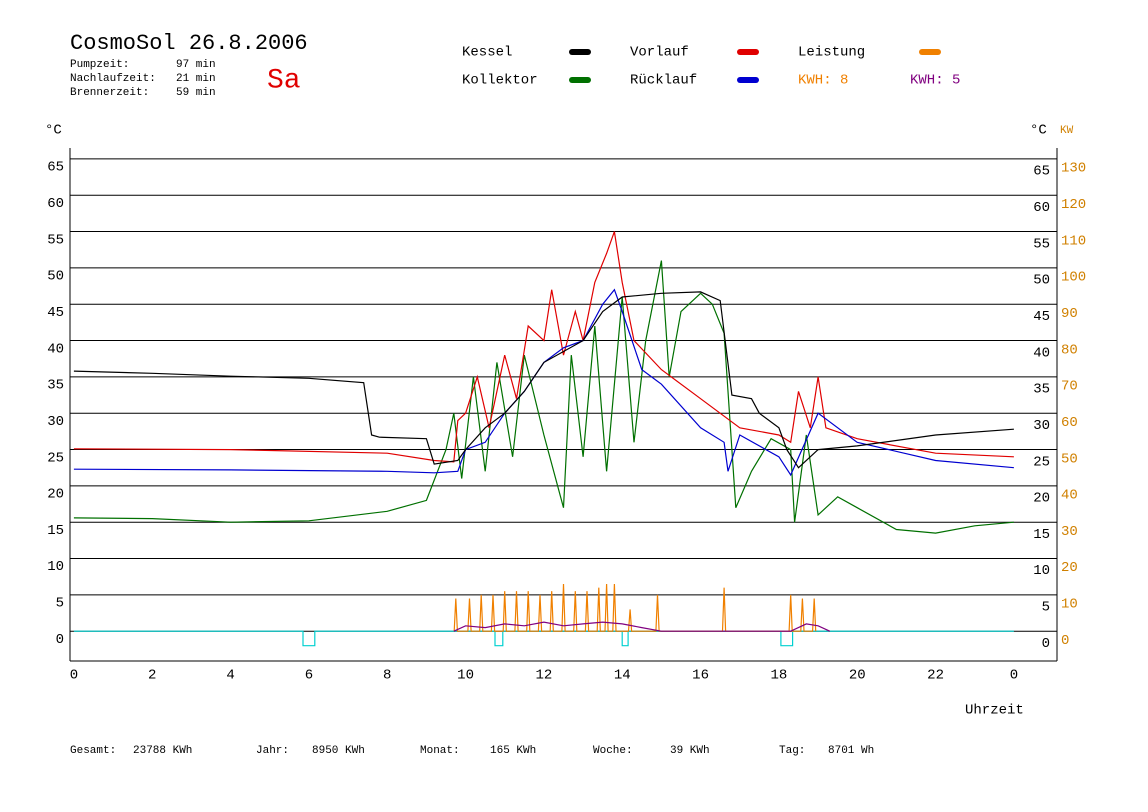  Describe the element at coordinates (440, 751) in the screenshot. I see `footer-label: Monat:` at that location.